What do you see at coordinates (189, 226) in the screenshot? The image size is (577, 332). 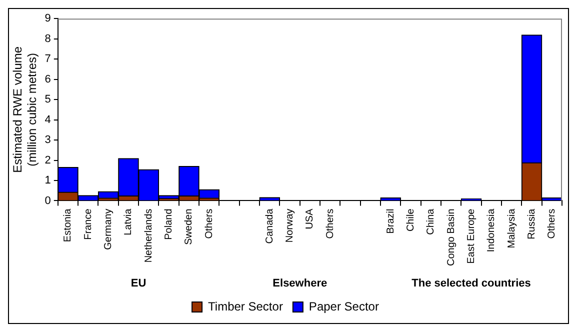 I see `x-tick-label: Sweden` at bounding box center [189, 226].